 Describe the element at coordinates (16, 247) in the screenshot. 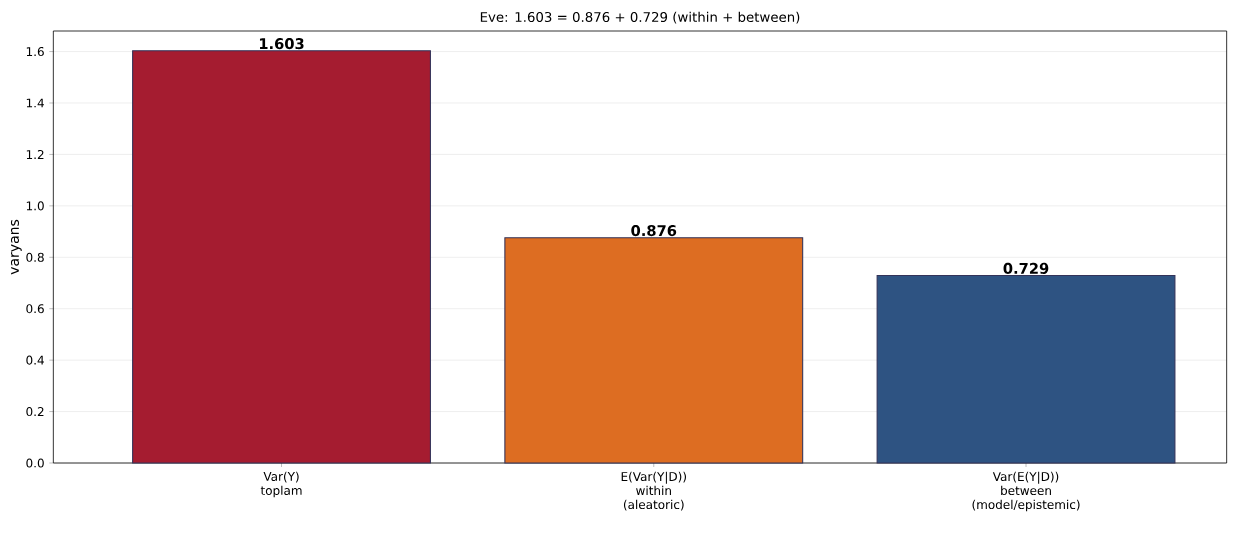

I see `y-axis-title: varyans` at that location.